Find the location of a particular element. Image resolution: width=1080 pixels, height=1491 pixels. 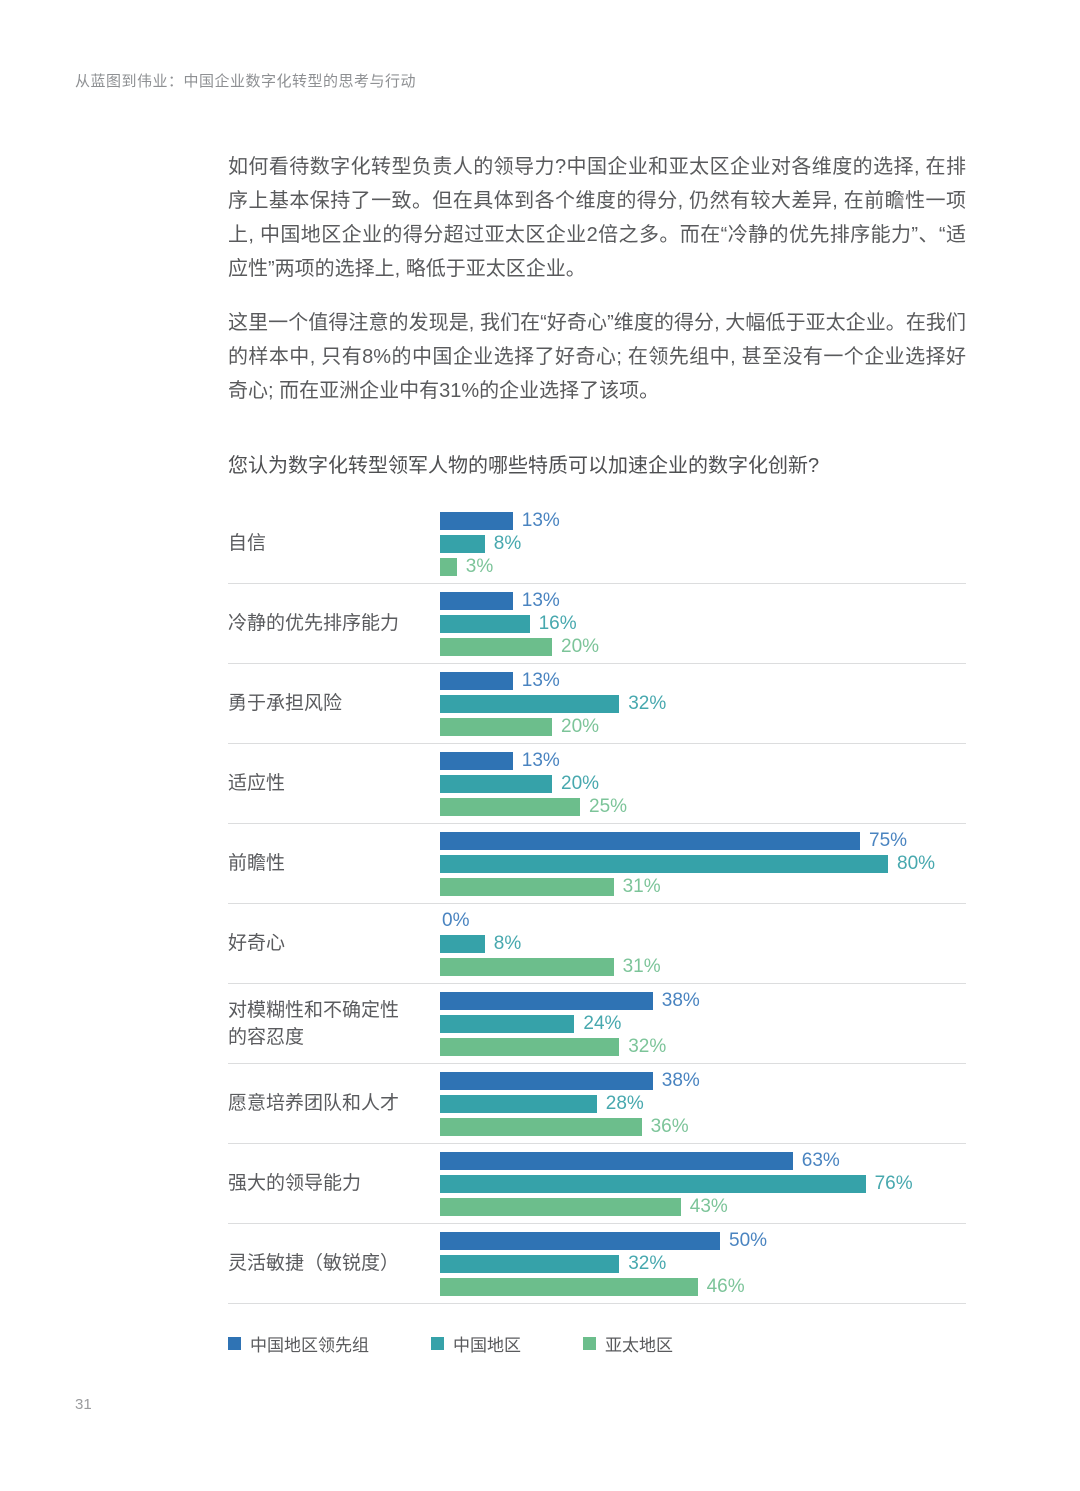

bar-line: 25% is located at coordinates (703, 806).